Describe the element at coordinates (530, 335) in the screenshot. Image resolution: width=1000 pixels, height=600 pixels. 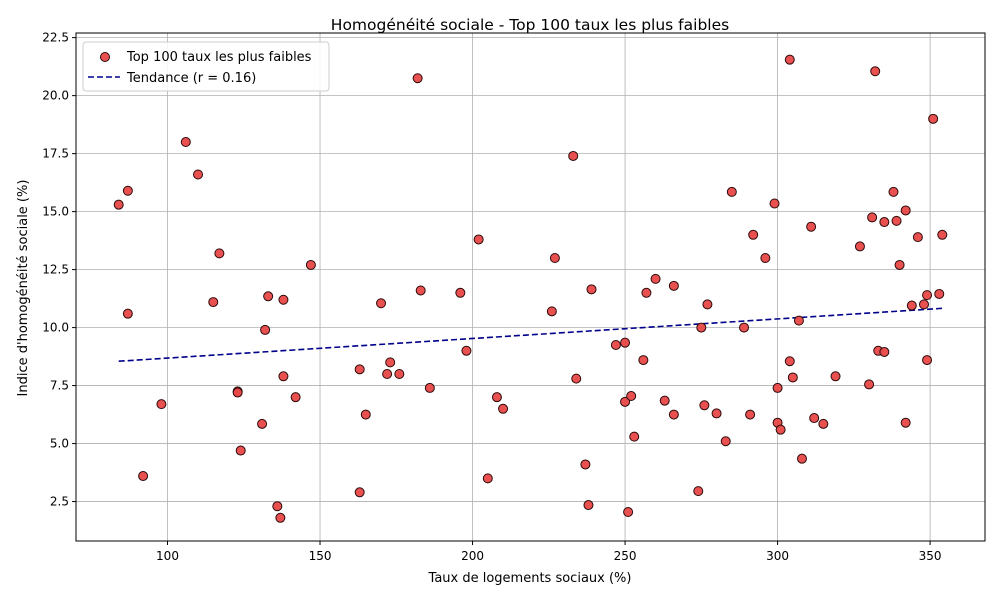
I see `trend-line-layer` at that location.